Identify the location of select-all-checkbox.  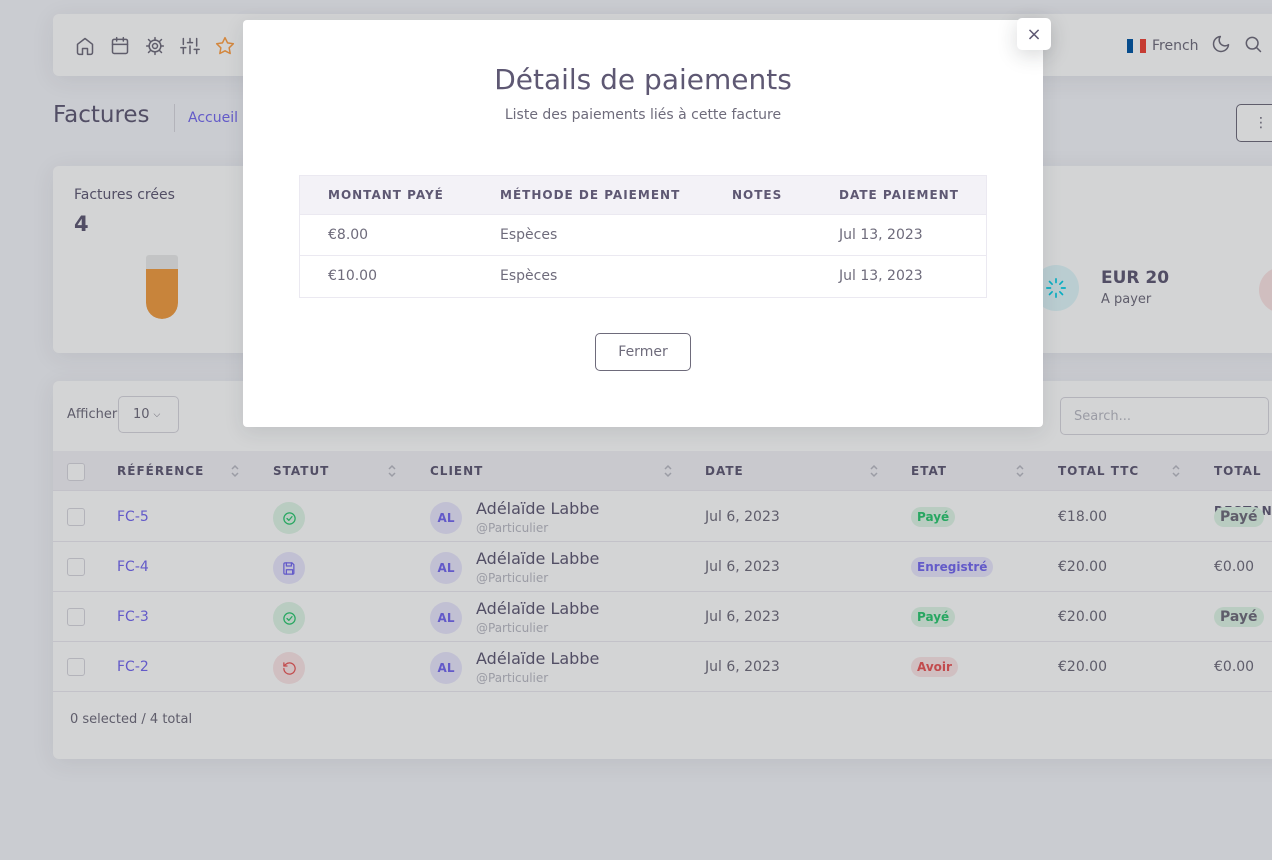
(76, 472).